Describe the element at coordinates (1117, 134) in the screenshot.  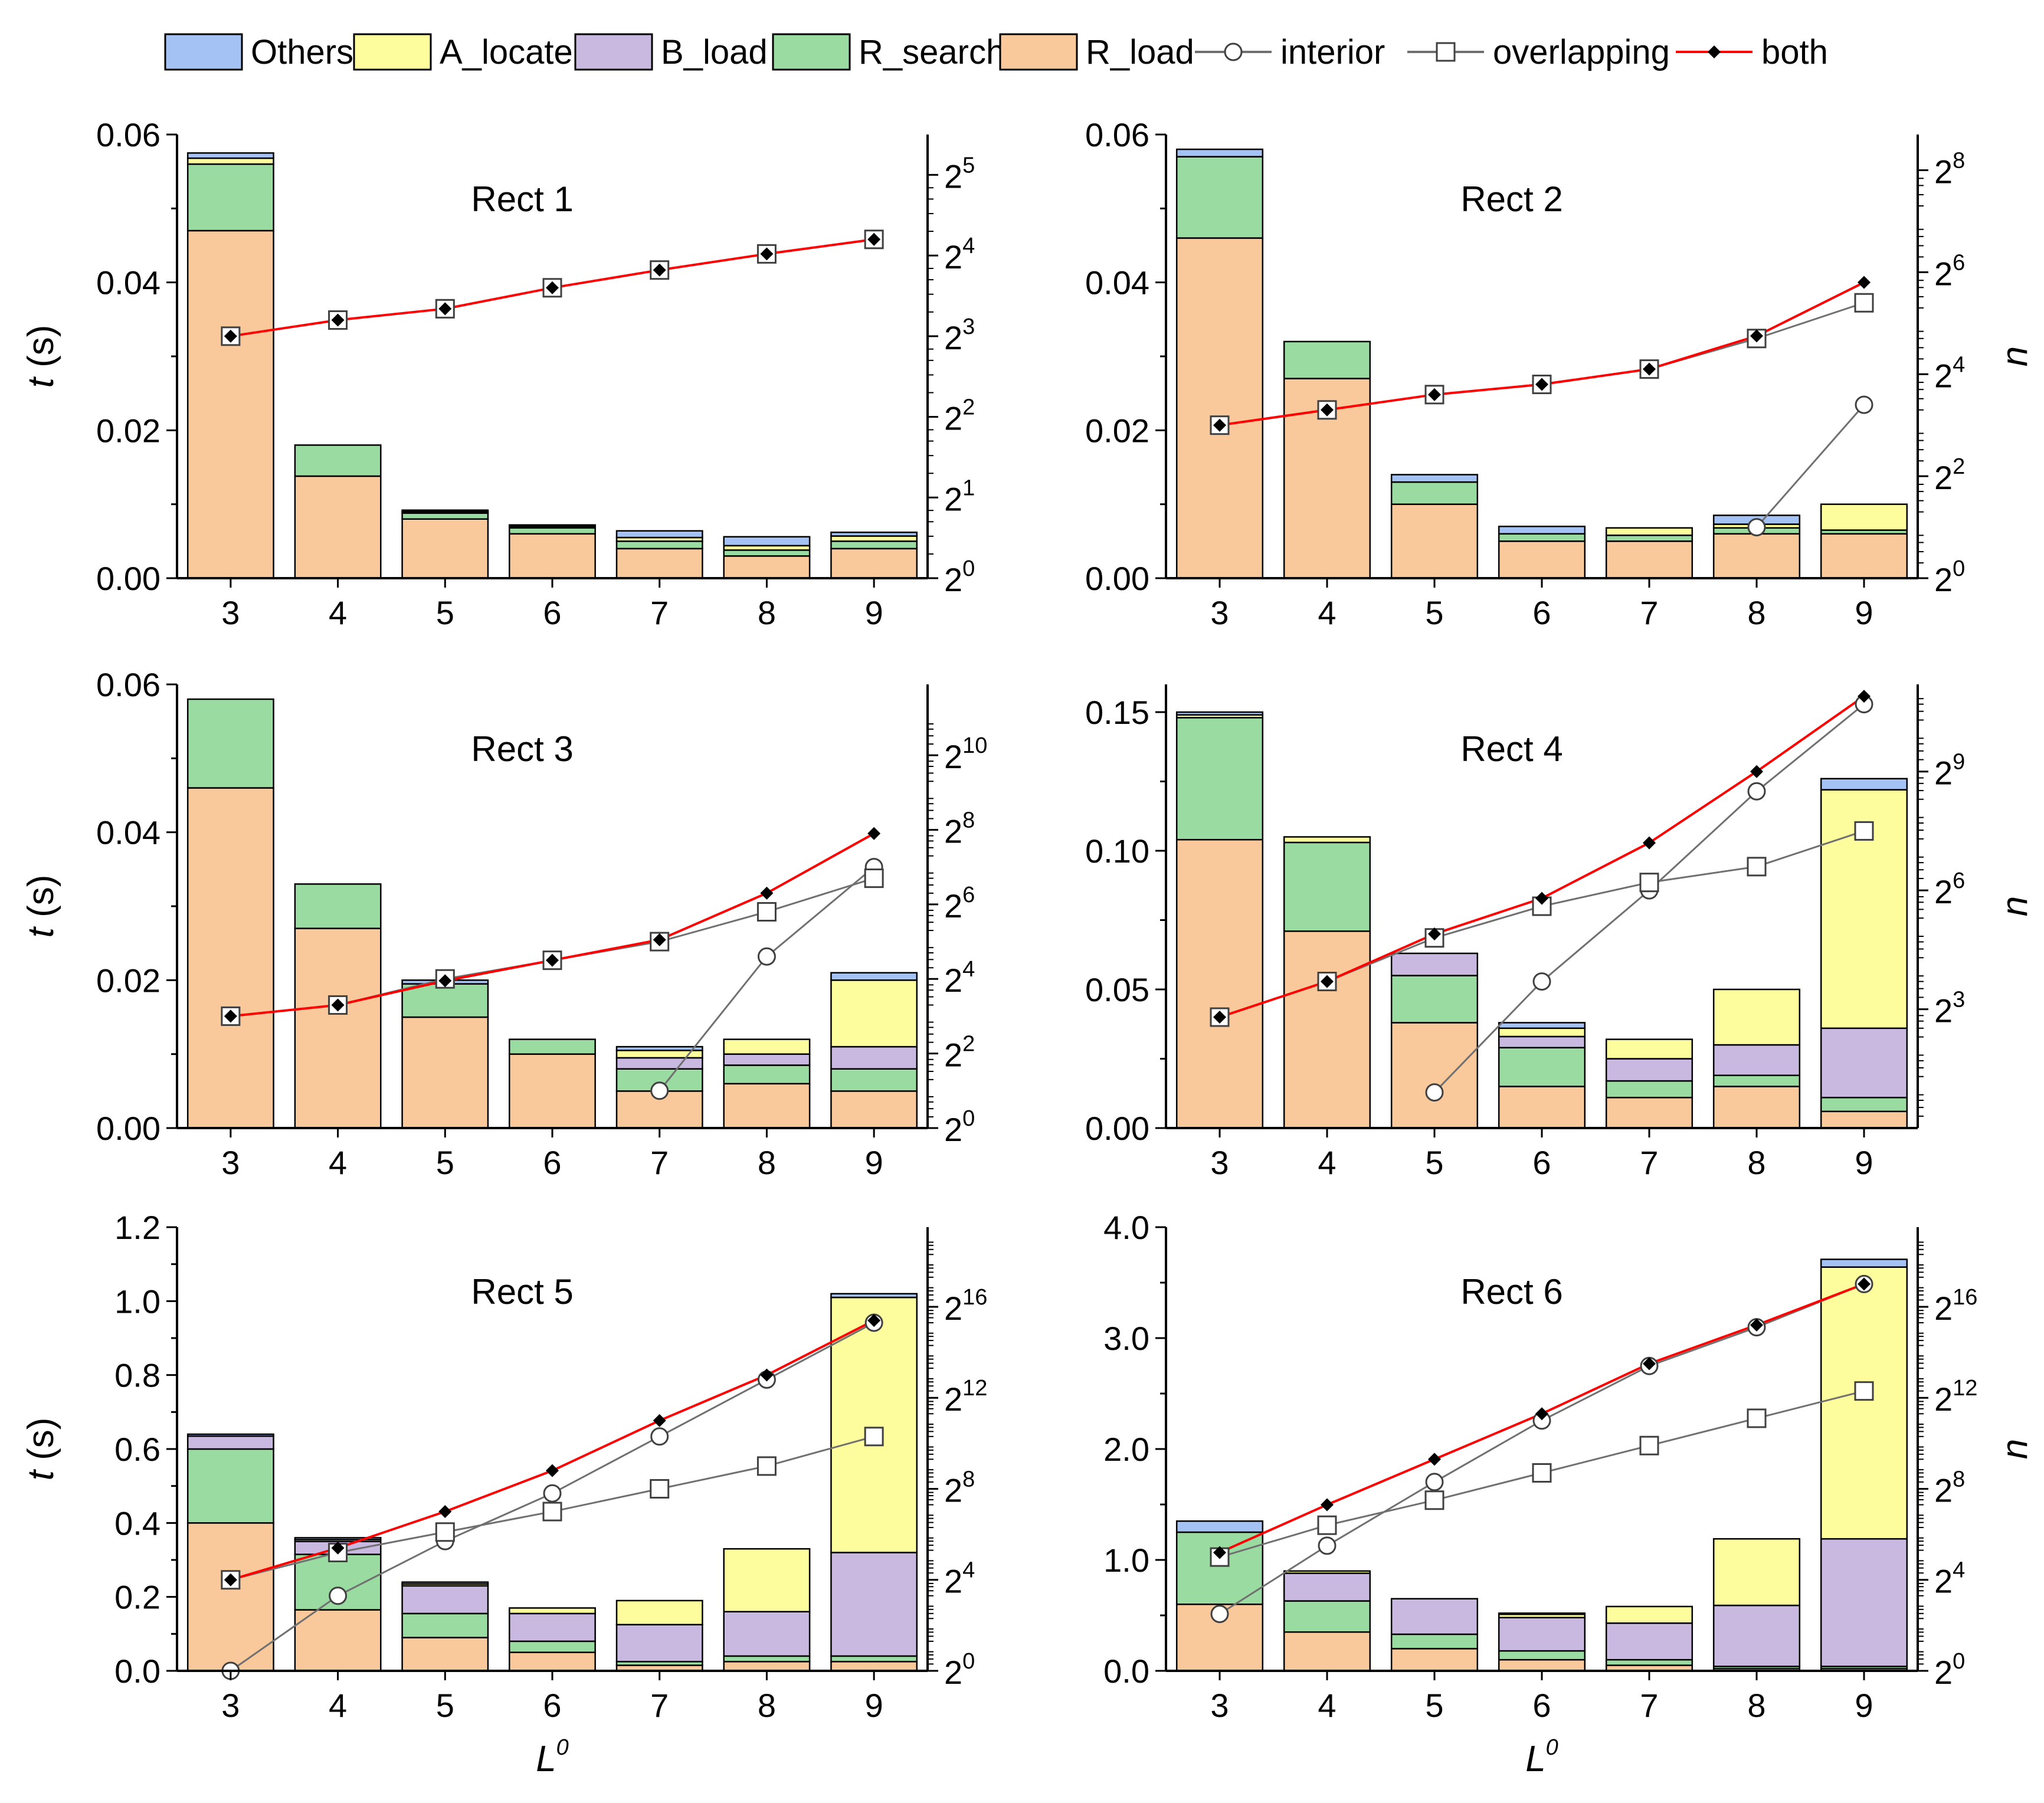
I see `y-tick-label: 0.06` at that location.